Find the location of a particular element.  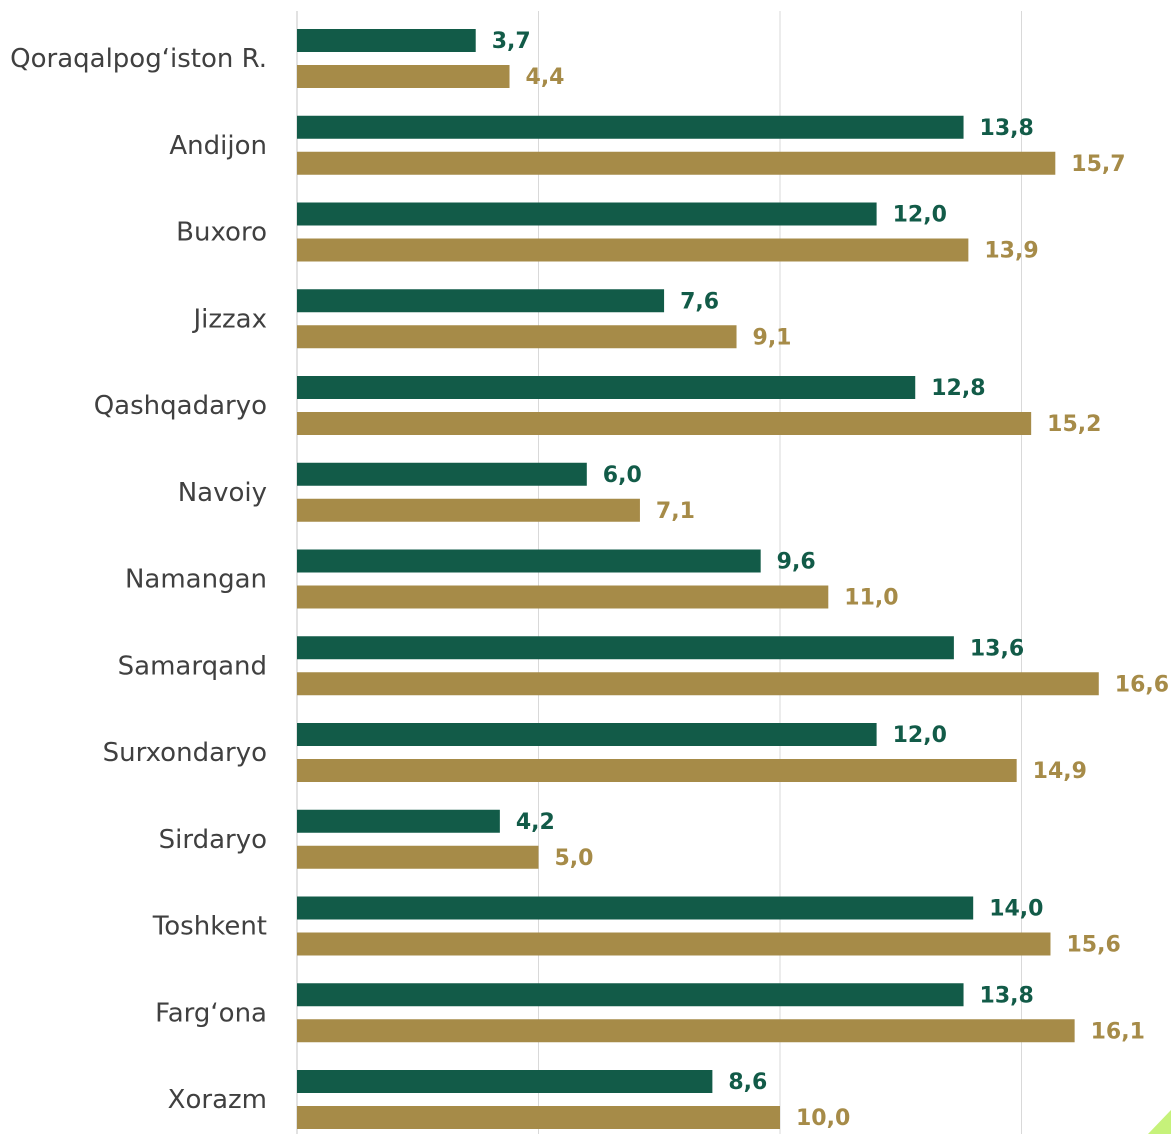

category-label: Xorazm is located at coordinates (217, 1100).